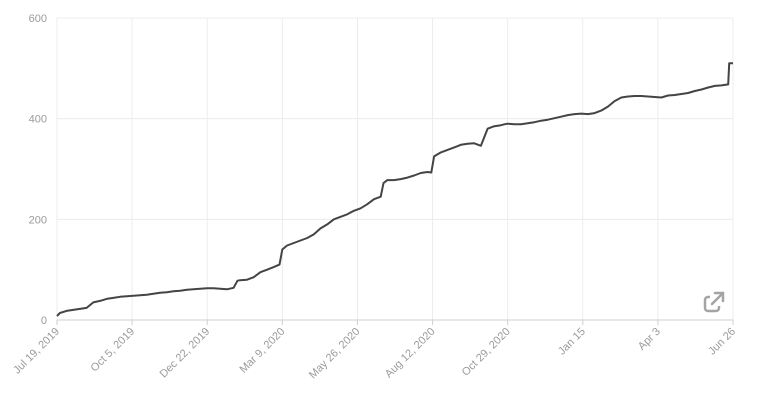 The image size is (769, 409). Describe the element at coordinates (572, 342) in the screenshot. I see `x-tick-label: Jan 15` at that location.